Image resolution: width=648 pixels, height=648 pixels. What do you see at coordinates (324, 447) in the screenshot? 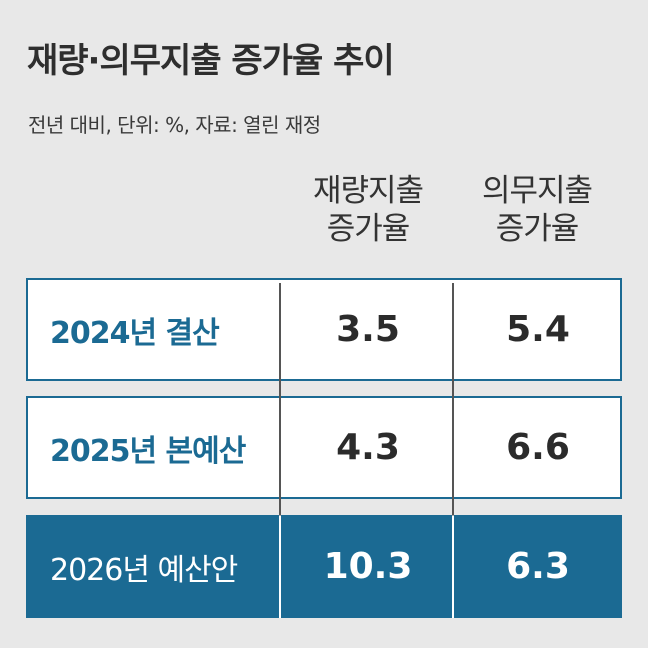
I see `table-row: 2025년 본예산 4.3 6.6` at bounding box center [324, 447].